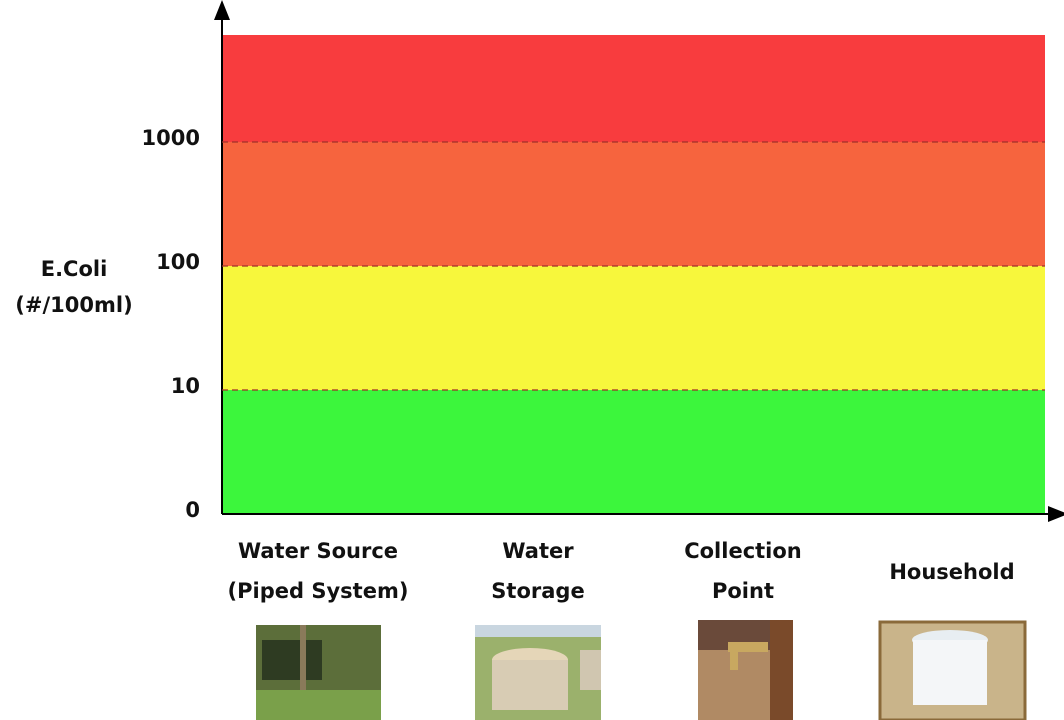 The image size is (1064, 720). What do you see at coordinates (185, 386) in the screenshot?
I see `y-tick-label: 10` at bounding box center [185, 386].